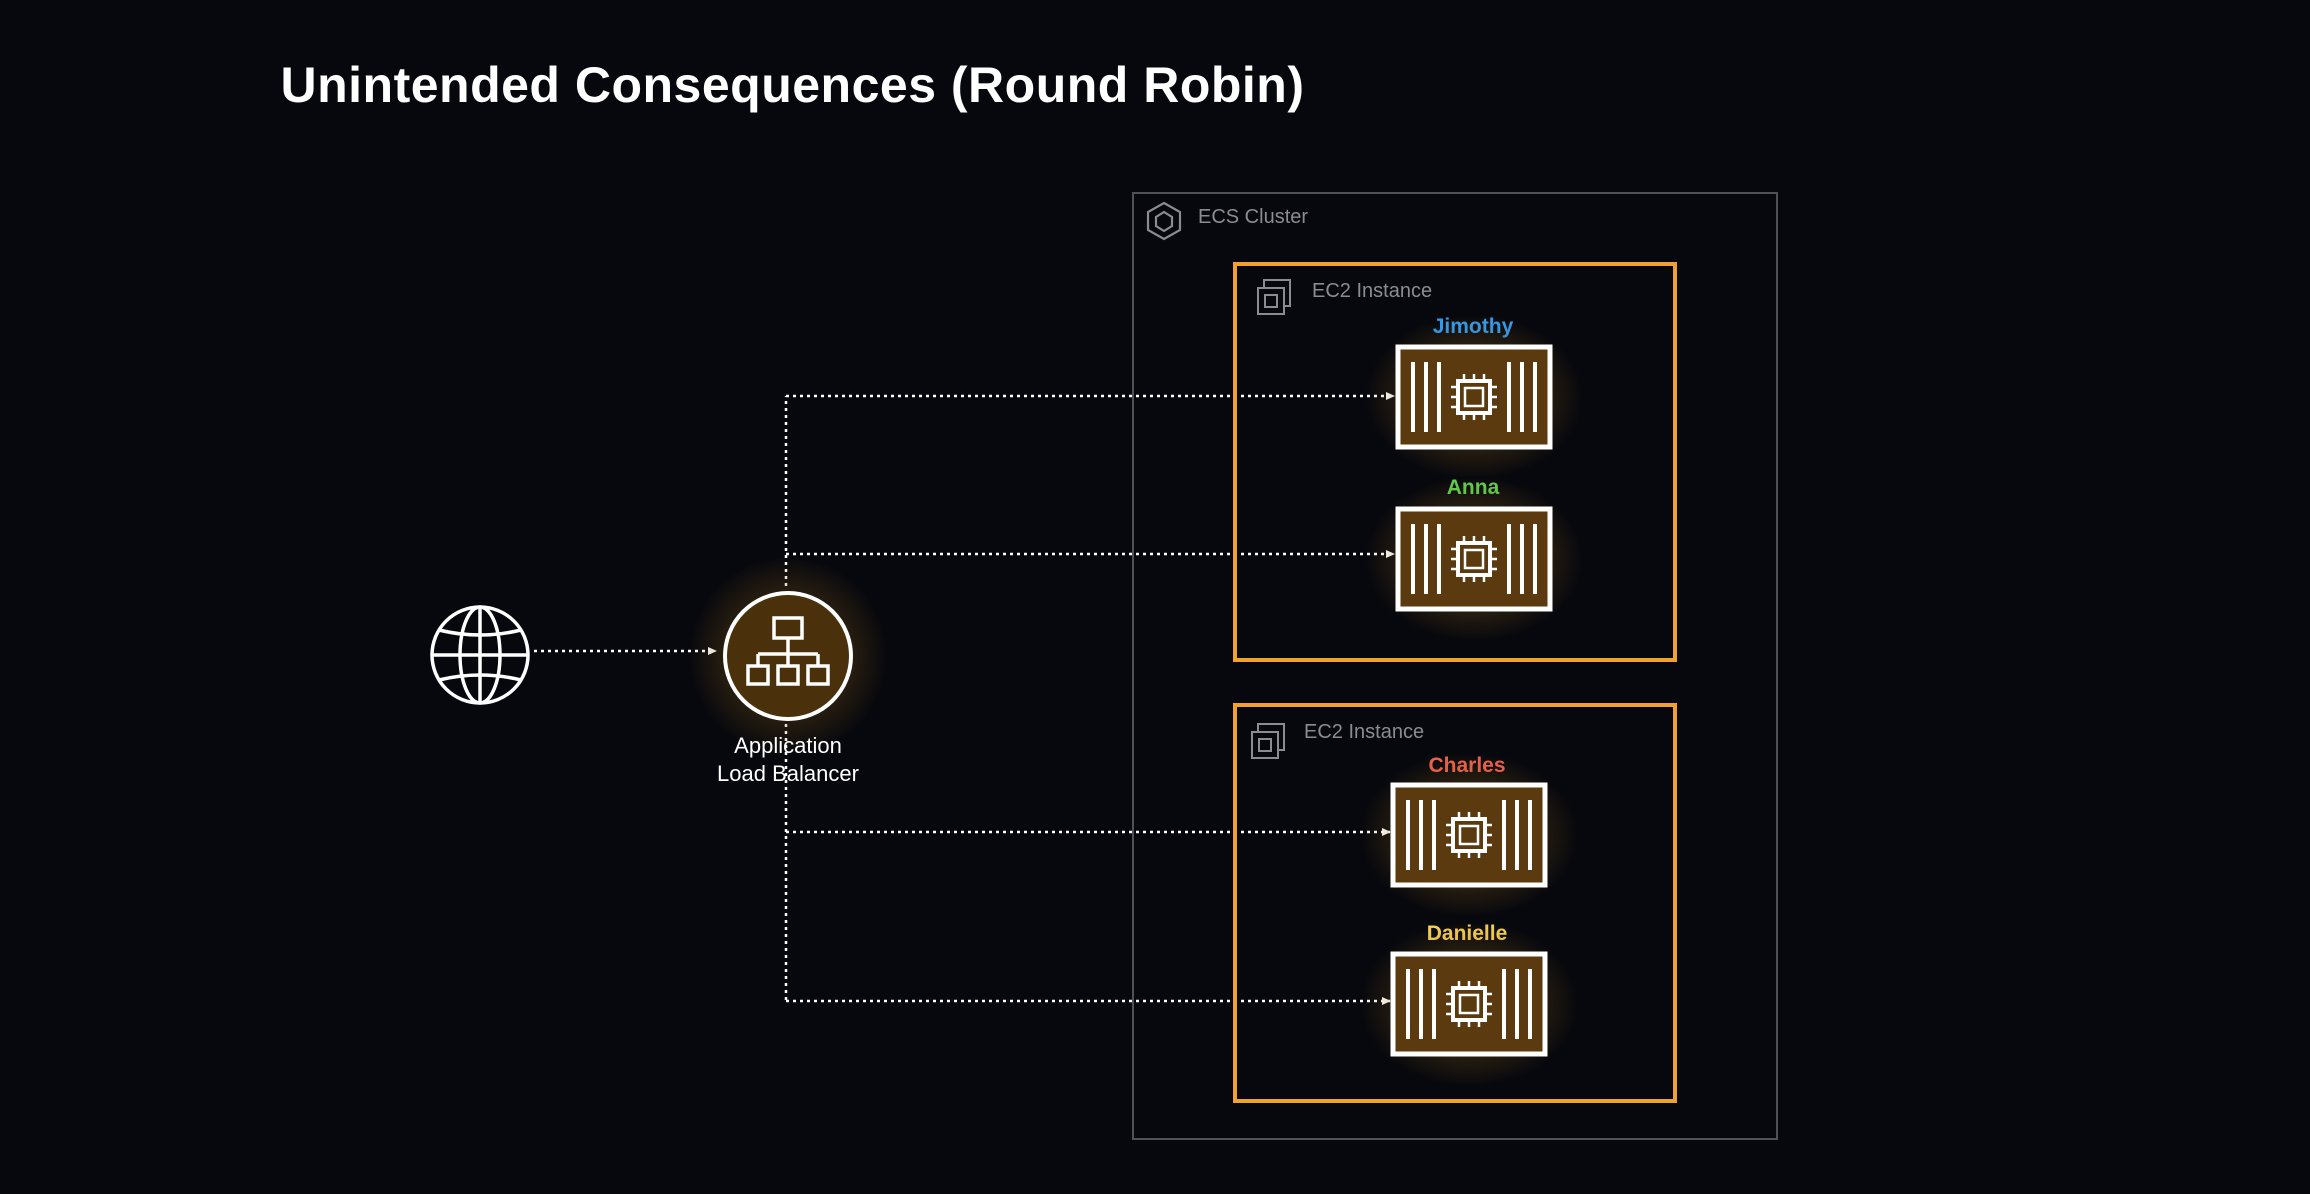 Image resolution: width=2310 pixels, height=1194 pixels. Describe the element at coordinates (788, 773) in the screenshot. I see `load-balancer-label-line2: Load Balancer` at that location.